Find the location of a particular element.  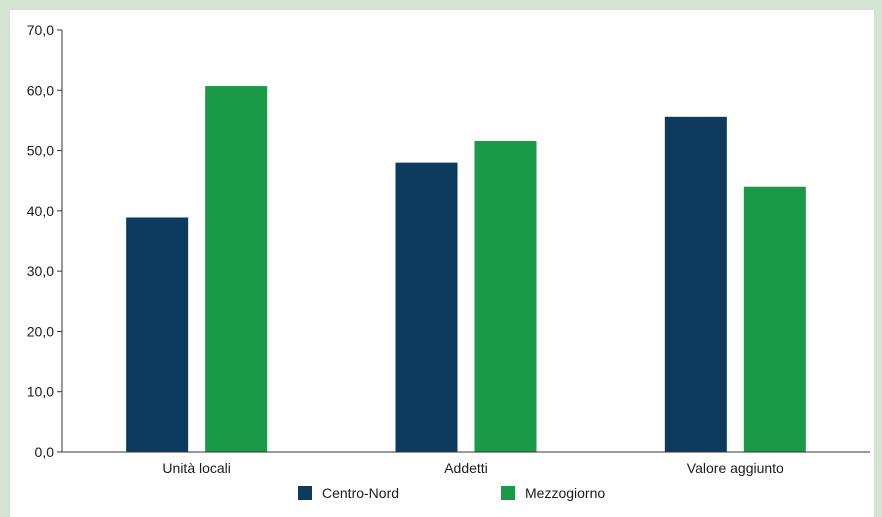

x-axis: Unità locali Addetti Valore aggiunto is located at coordinates (466, 463).